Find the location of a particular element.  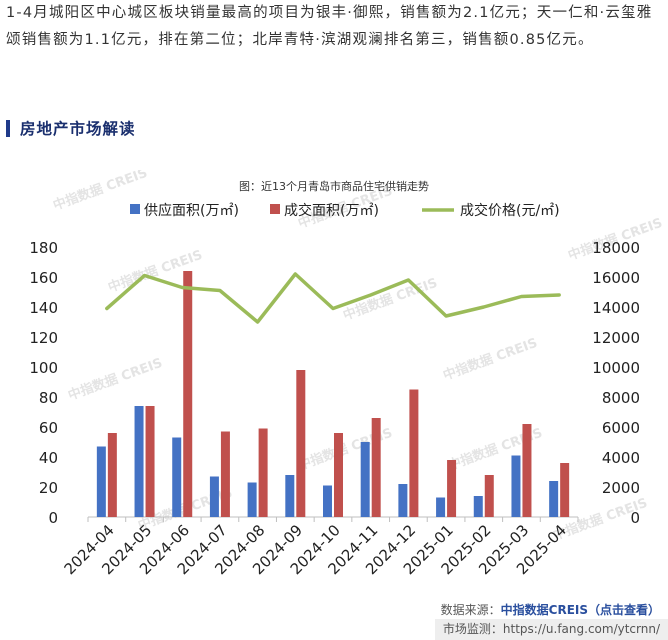

y-left-tick-label: 80 is located at coordinates (48, 398).